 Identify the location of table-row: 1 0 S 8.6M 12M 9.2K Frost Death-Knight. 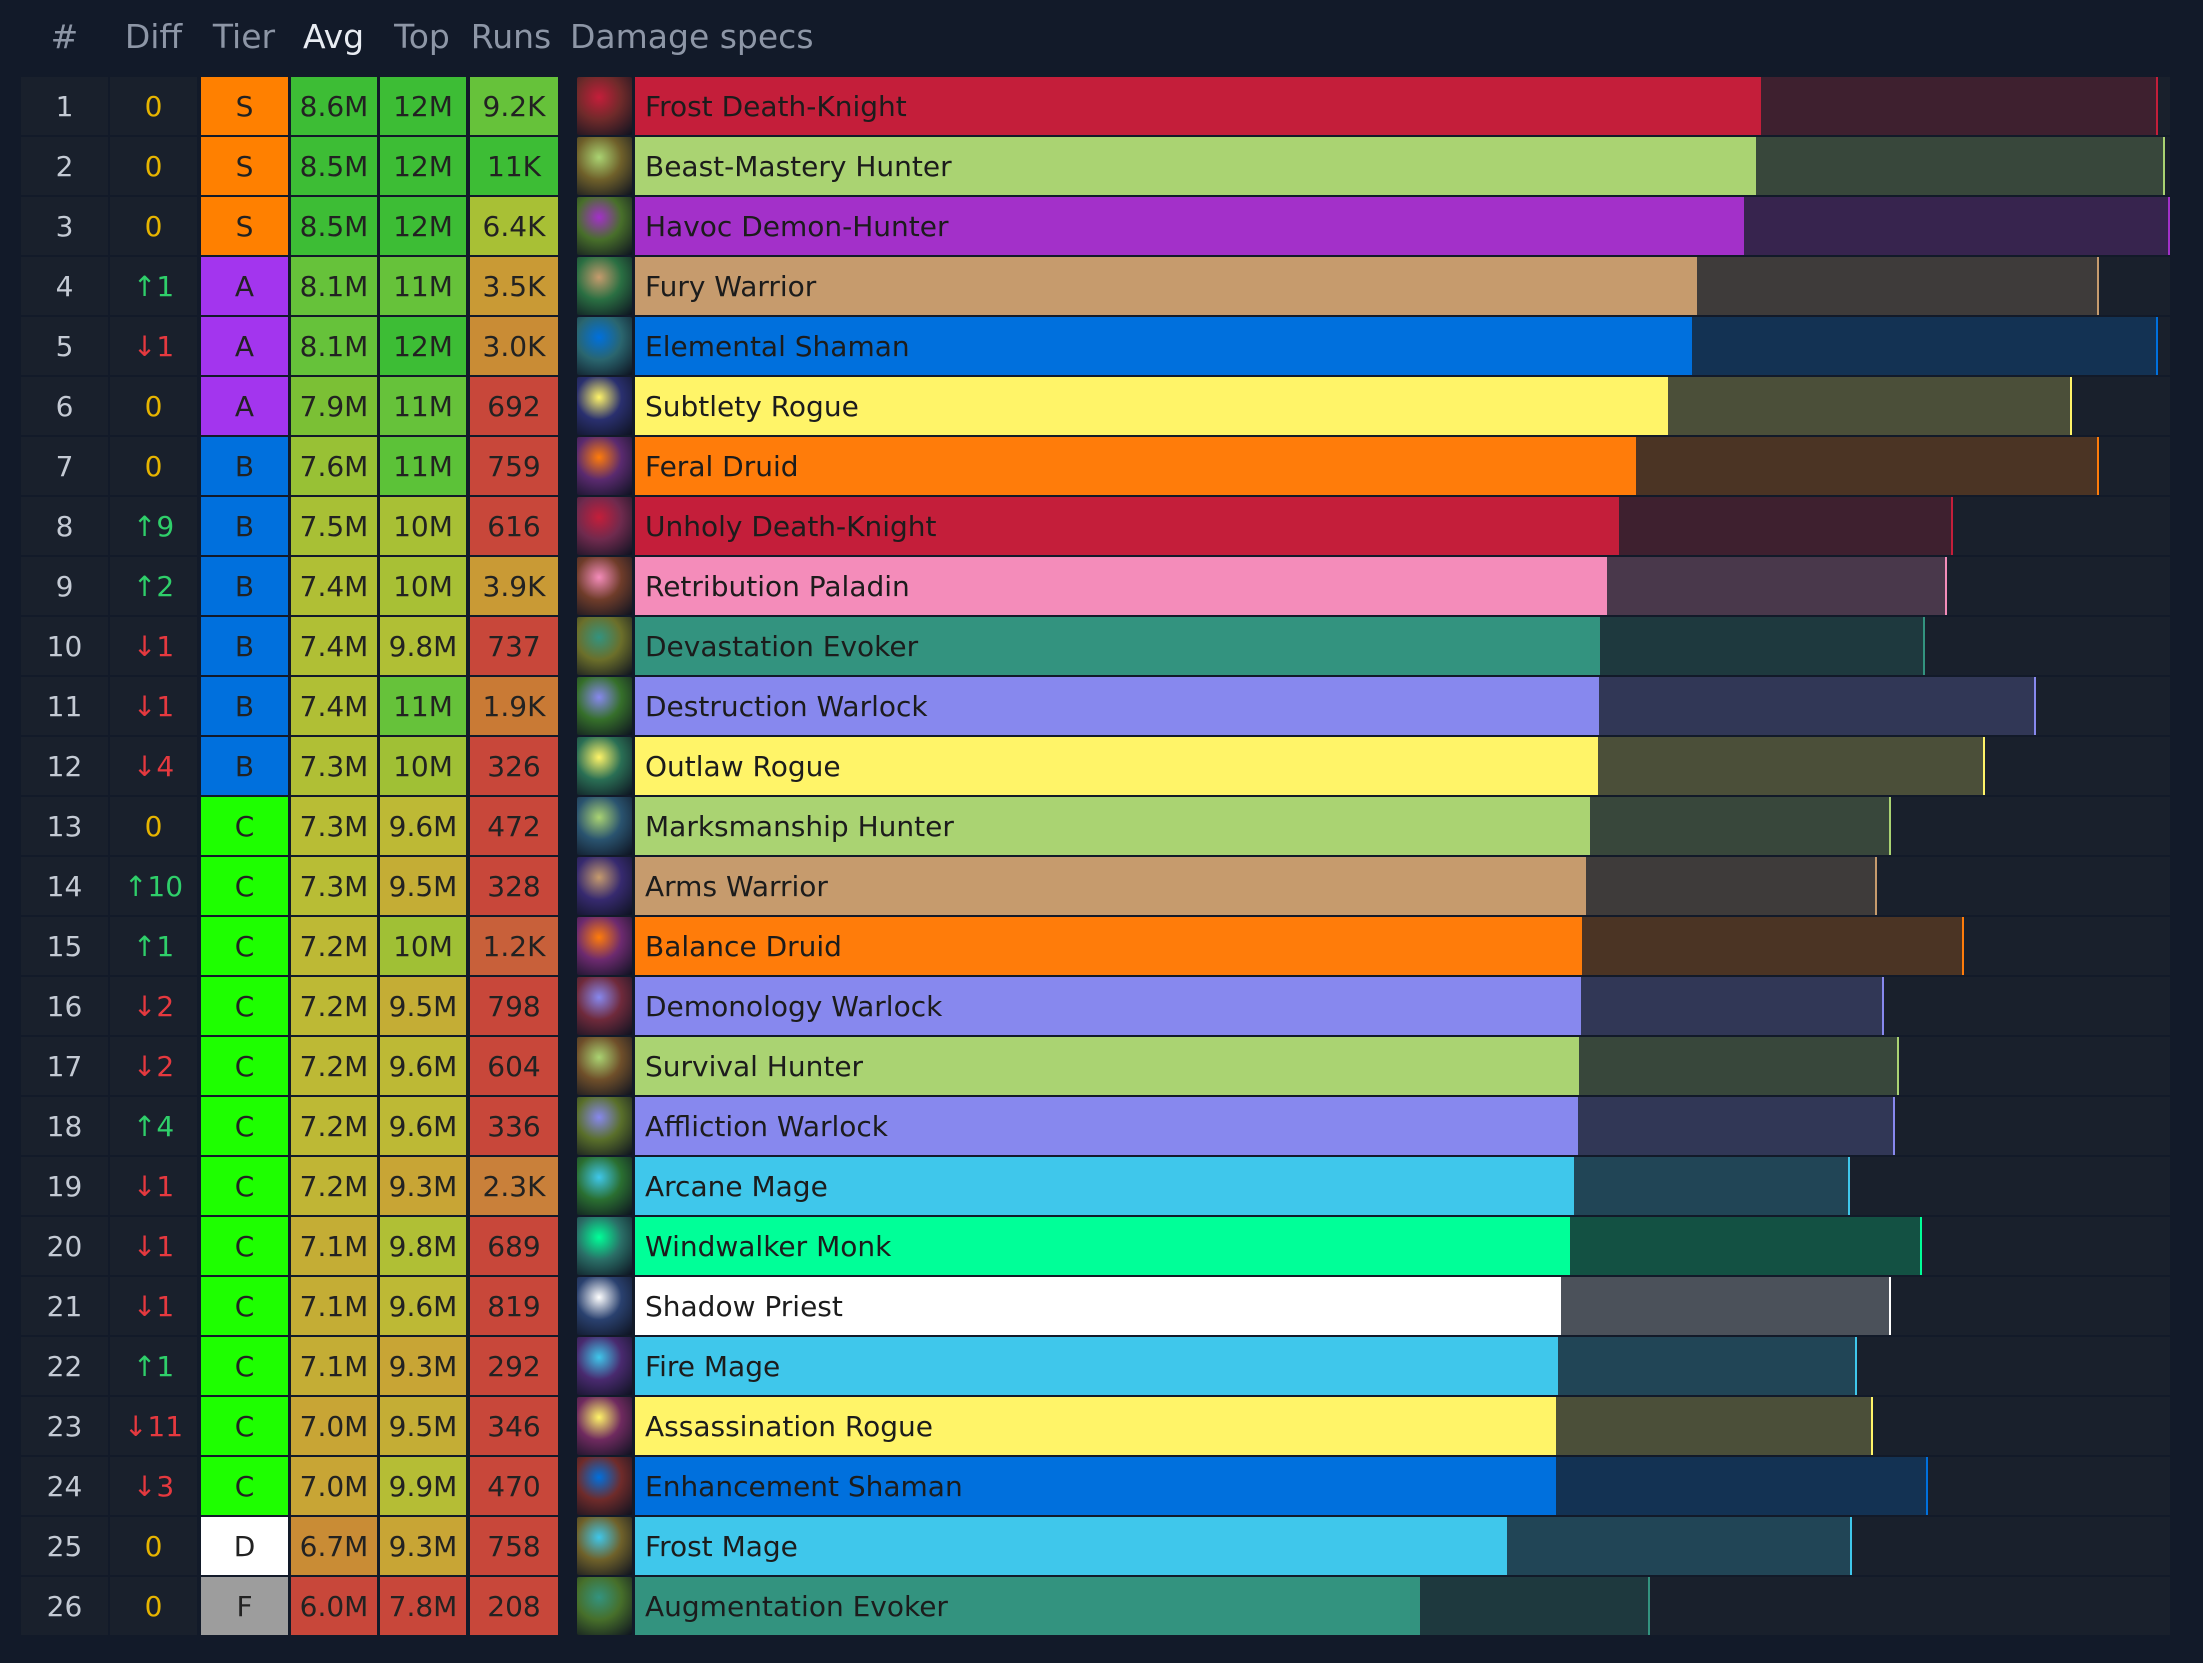
(1096, 106).